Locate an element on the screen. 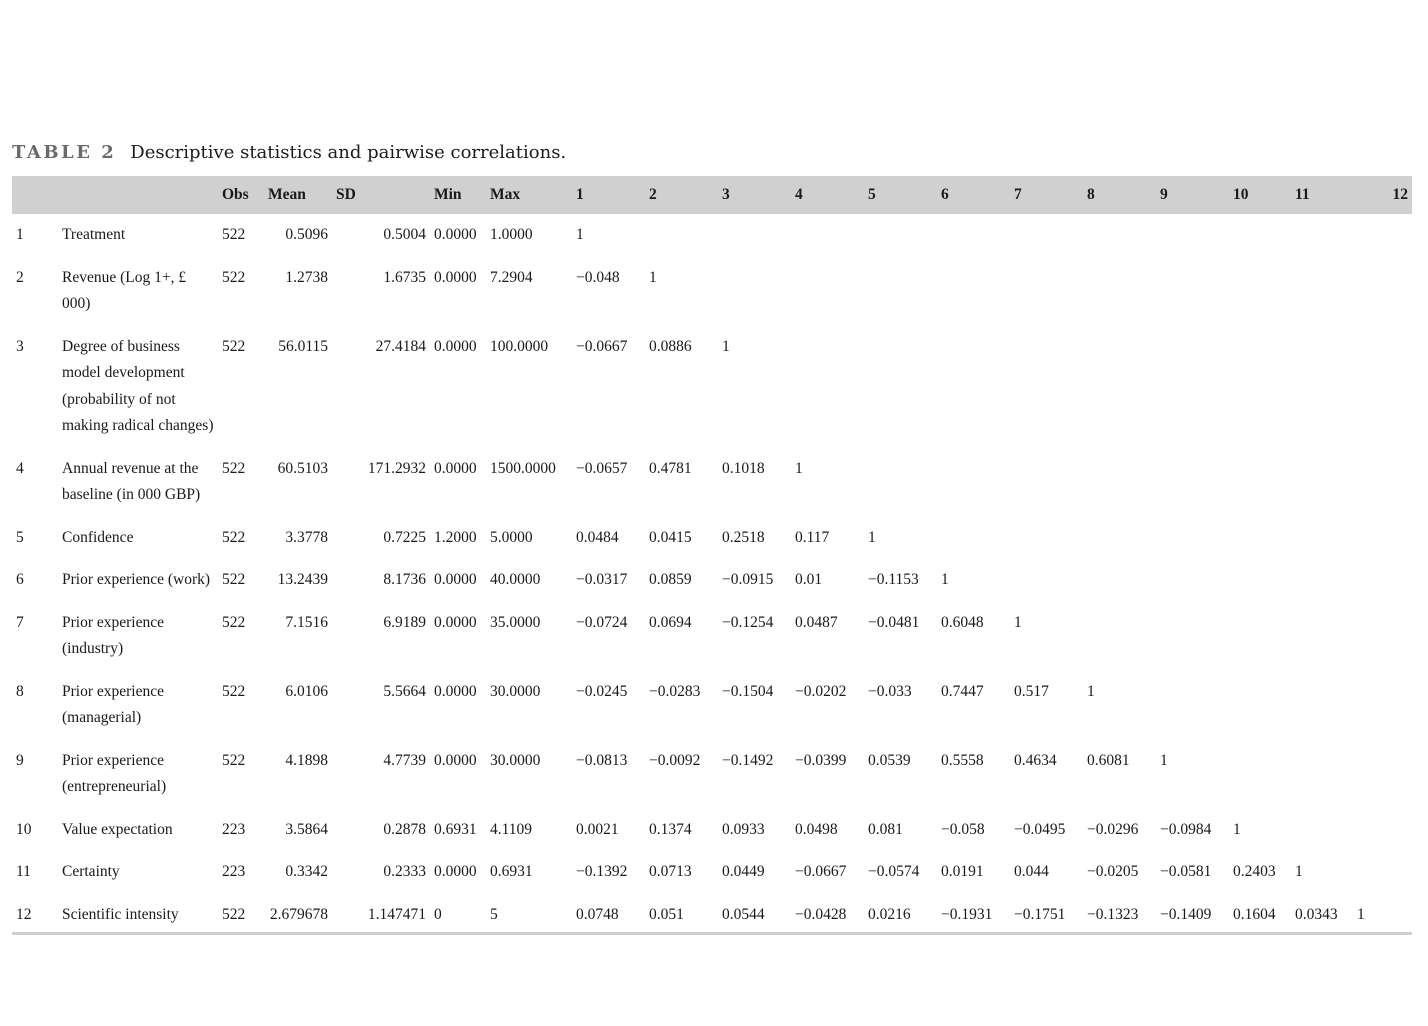 The height and width of the screenshot is (1026, 1428). correlation-cell: 0.051 is located at coordinates (681, 914).